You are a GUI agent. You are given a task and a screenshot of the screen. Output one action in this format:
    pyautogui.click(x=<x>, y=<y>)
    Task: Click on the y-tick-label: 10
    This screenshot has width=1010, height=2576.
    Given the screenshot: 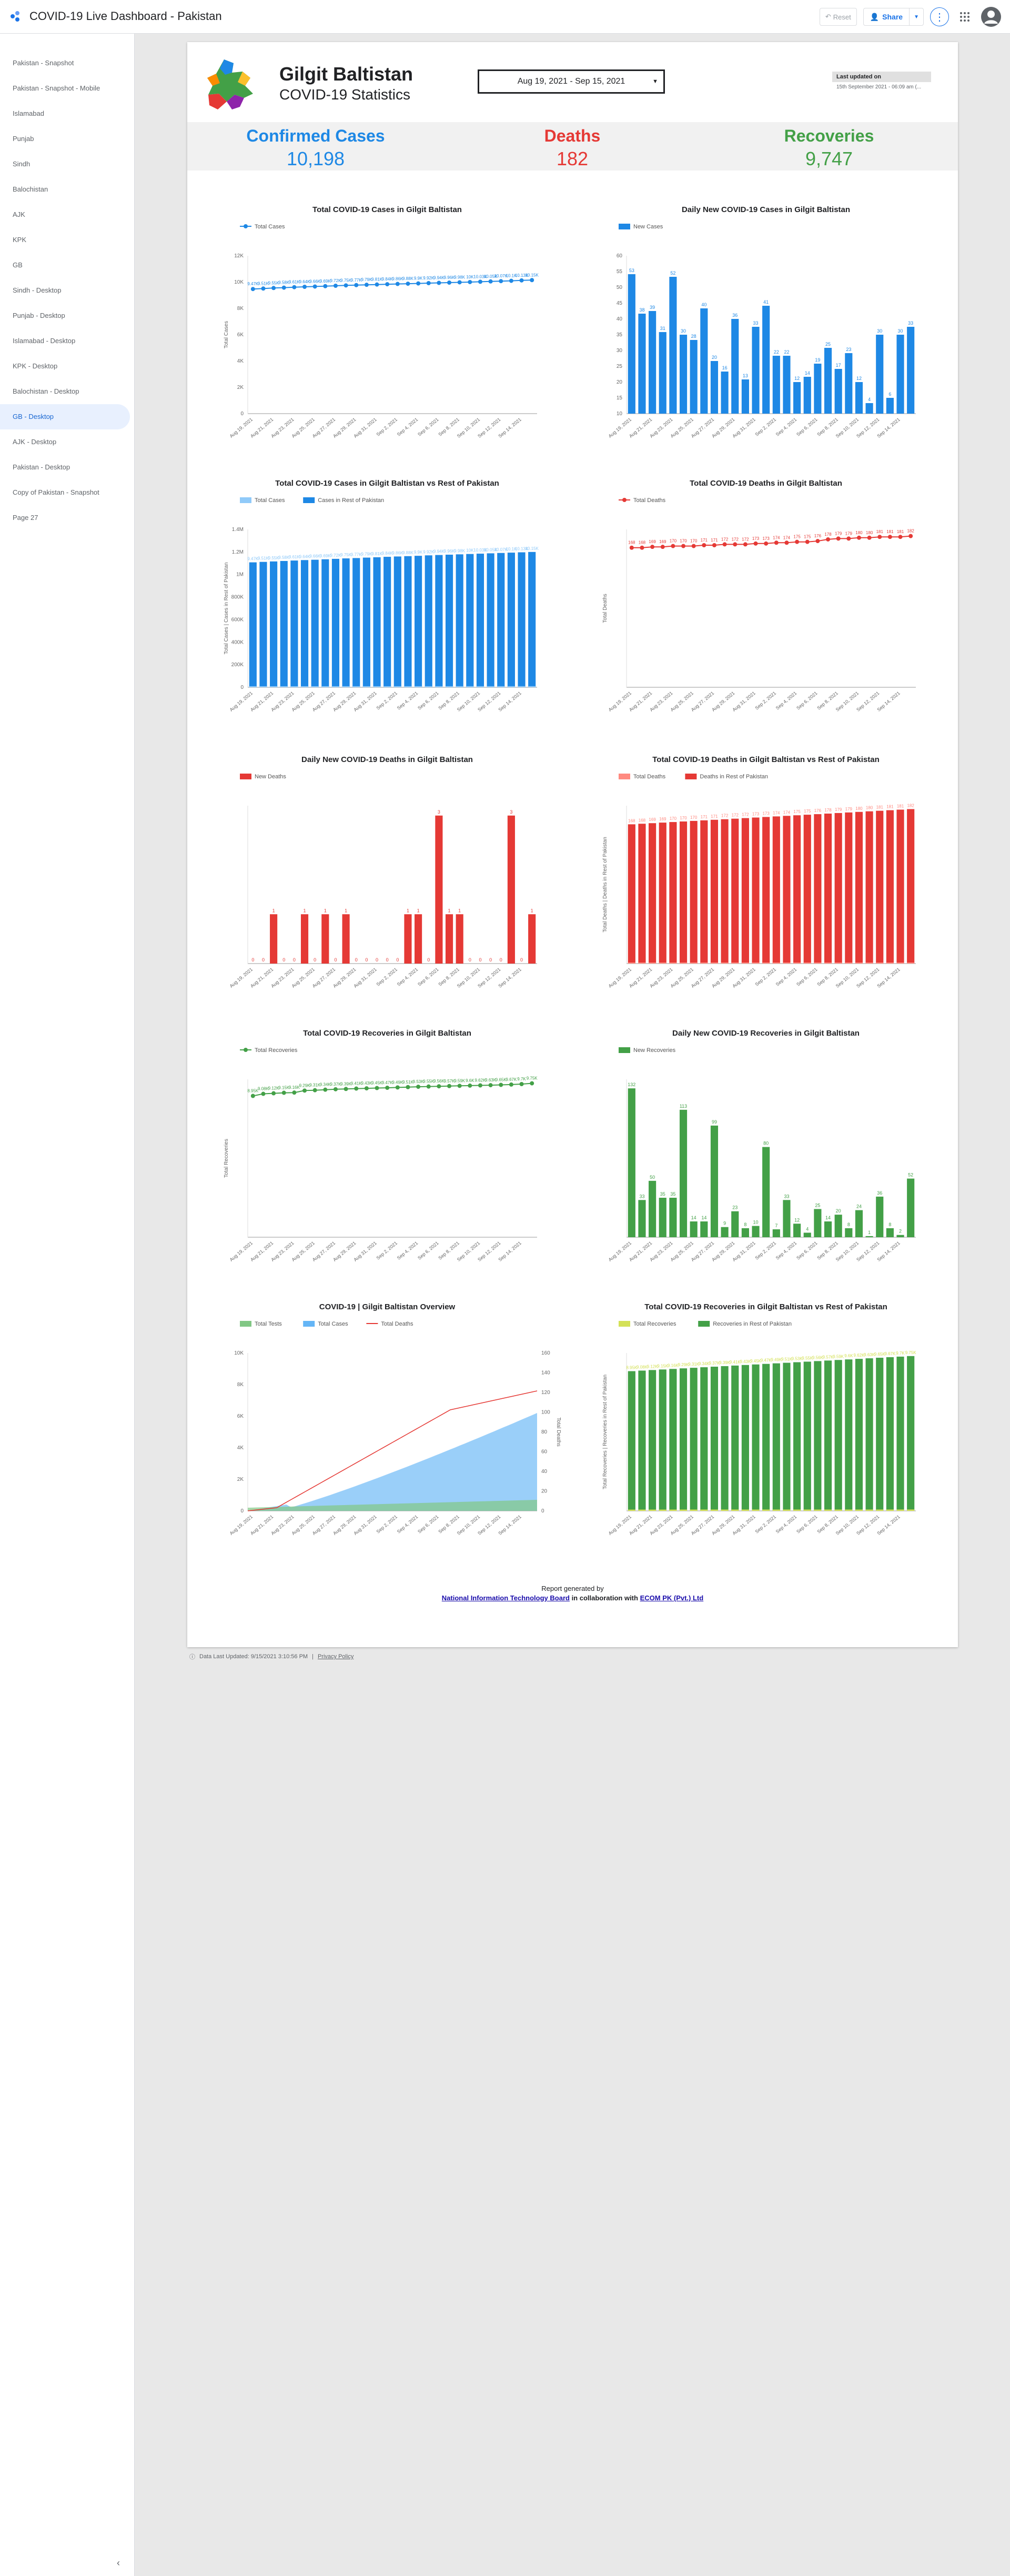 What is the action you would take?
    pyautogui.click(x=620, y=414)
    